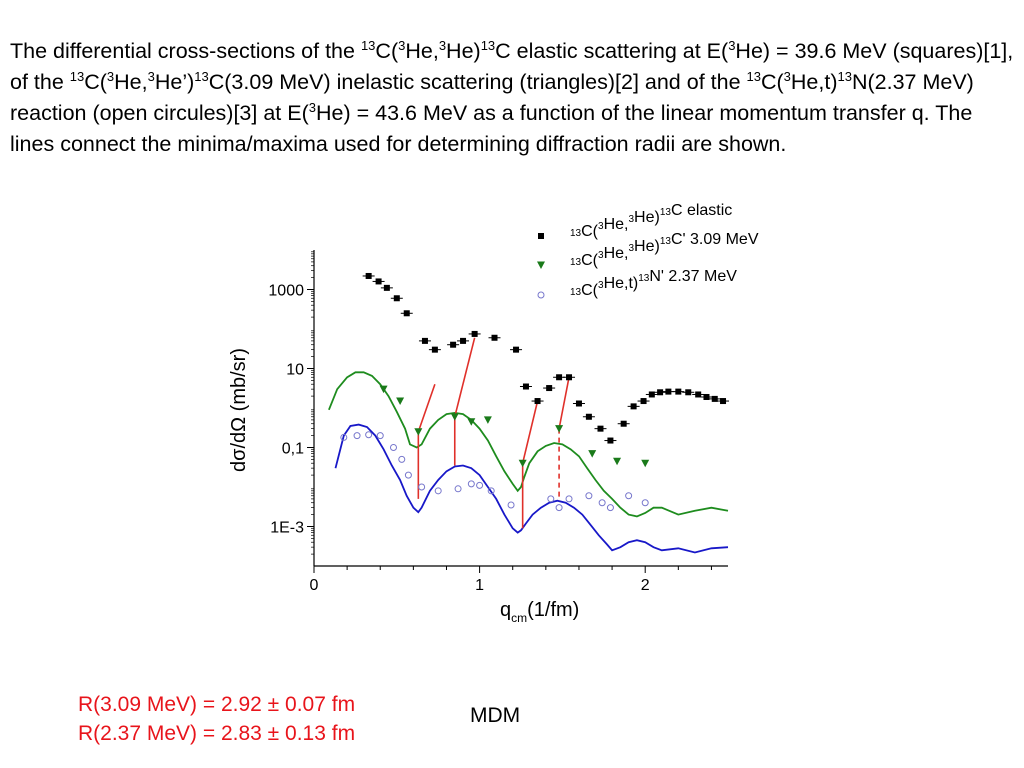 The image size is (1024, 768). I want to click on x-tick-label: 0, so click(314, 585).